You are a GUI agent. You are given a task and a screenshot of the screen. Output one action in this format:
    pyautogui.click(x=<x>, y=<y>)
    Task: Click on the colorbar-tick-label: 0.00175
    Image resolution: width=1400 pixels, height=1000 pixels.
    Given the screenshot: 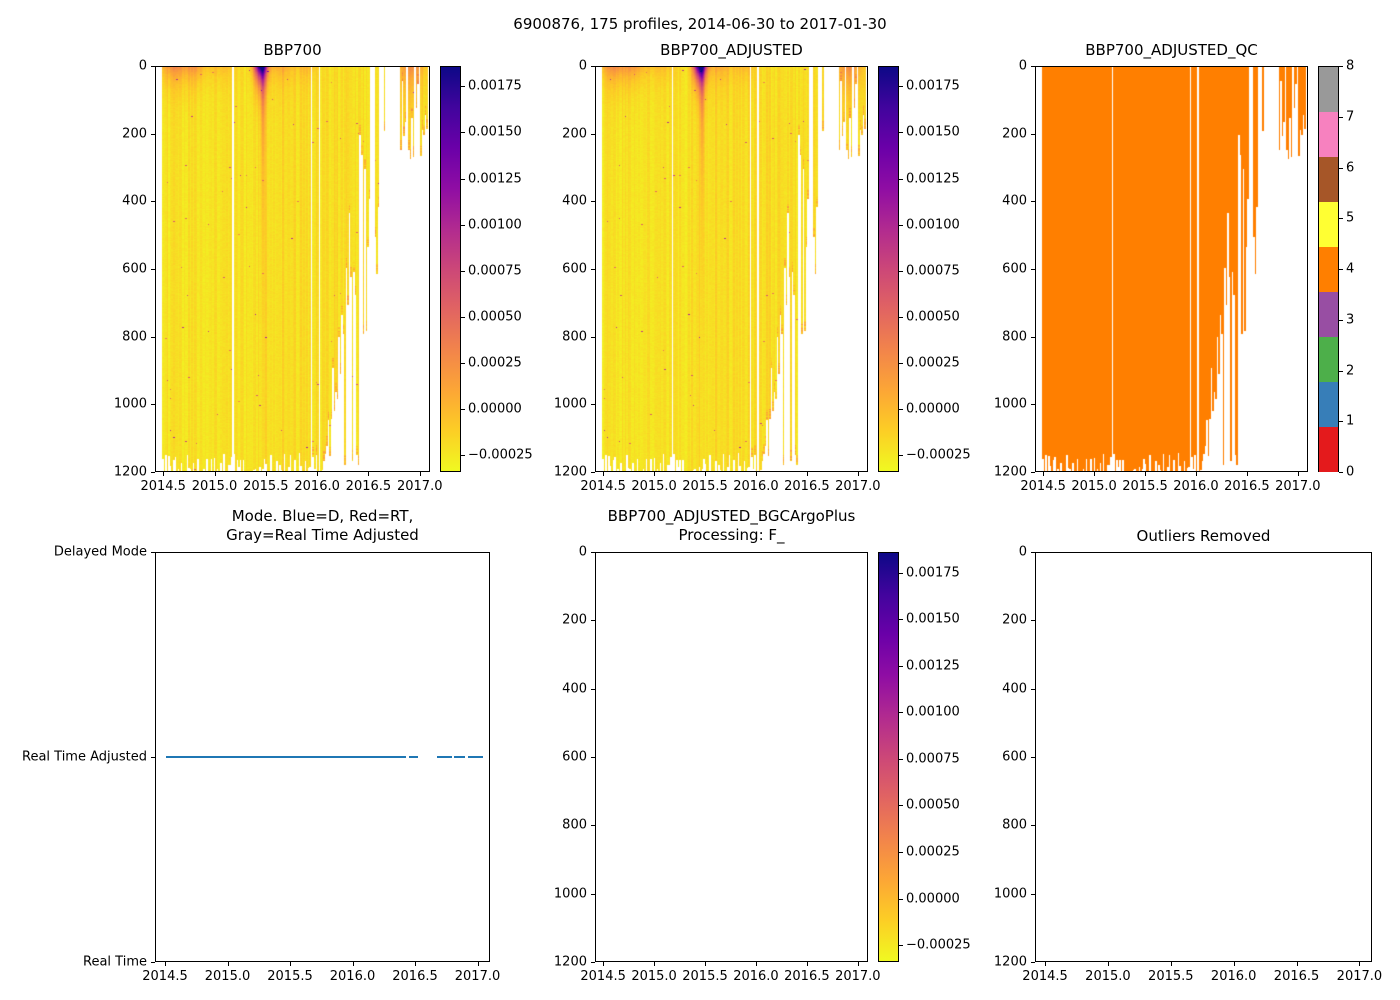 What is the action you would take?
    pyautogui.click(x=495, y=86)
    